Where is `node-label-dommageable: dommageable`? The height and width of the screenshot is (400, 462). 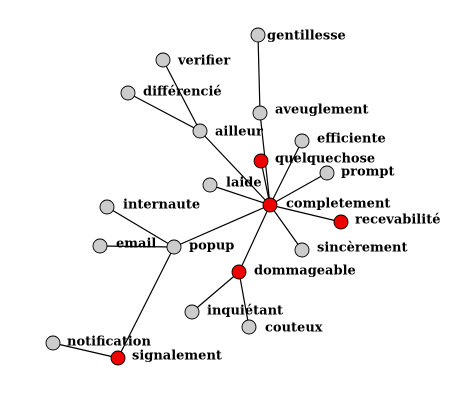
node-label-dommageable: dommageable is located at coordinates (305, 271).